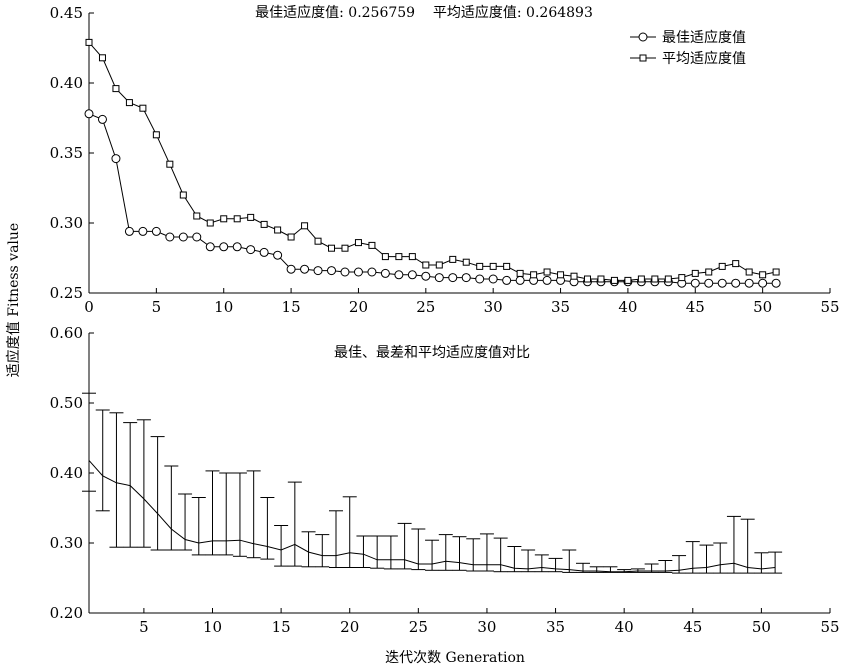  I want to click on legend-mean-label: 平均适应度值, so click(704, 58).